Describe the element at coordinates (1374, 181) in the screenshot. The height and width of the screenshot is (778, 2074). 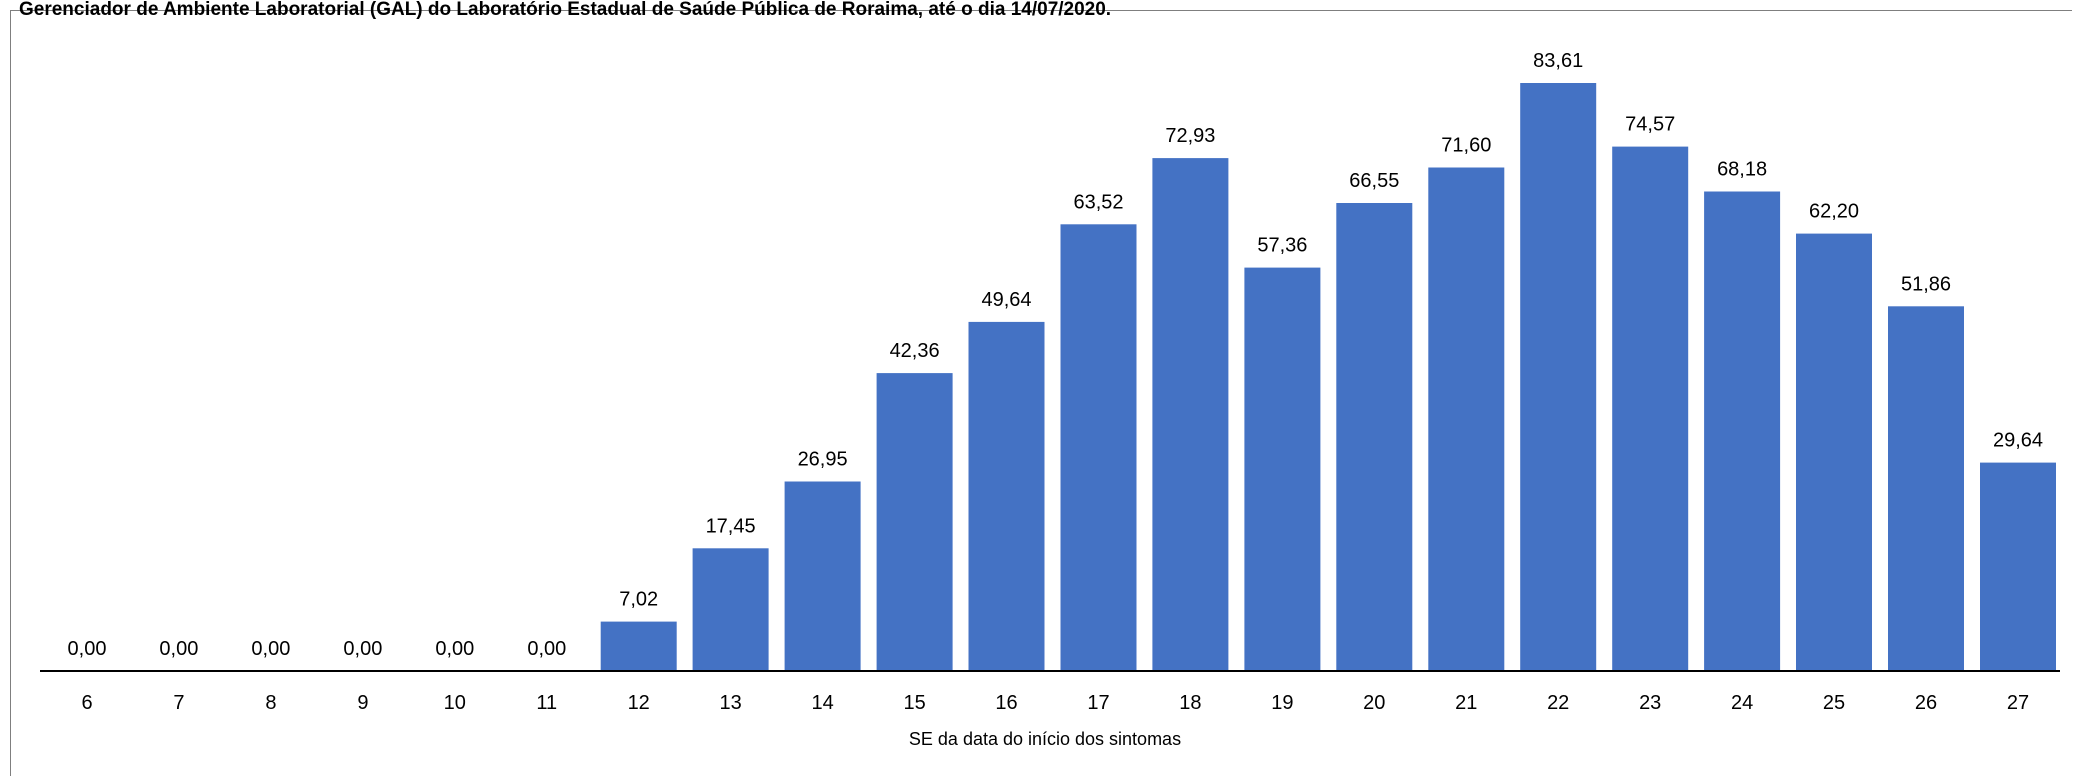
I see `data-label-20: 66,55` at that location.